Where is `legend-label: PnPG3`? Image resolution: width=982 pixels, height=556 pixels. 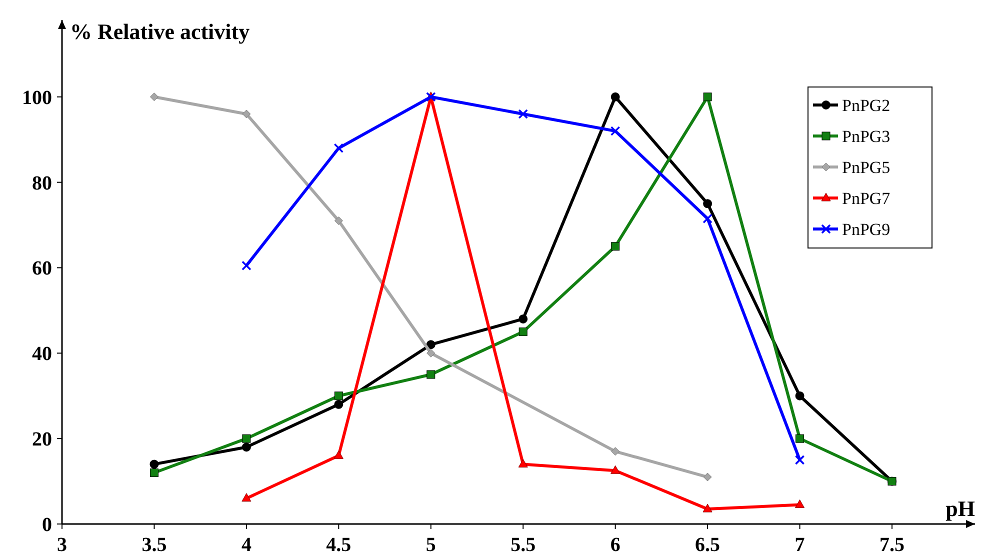 legend-label: PnPG3 is located at coordinates (866, 136).